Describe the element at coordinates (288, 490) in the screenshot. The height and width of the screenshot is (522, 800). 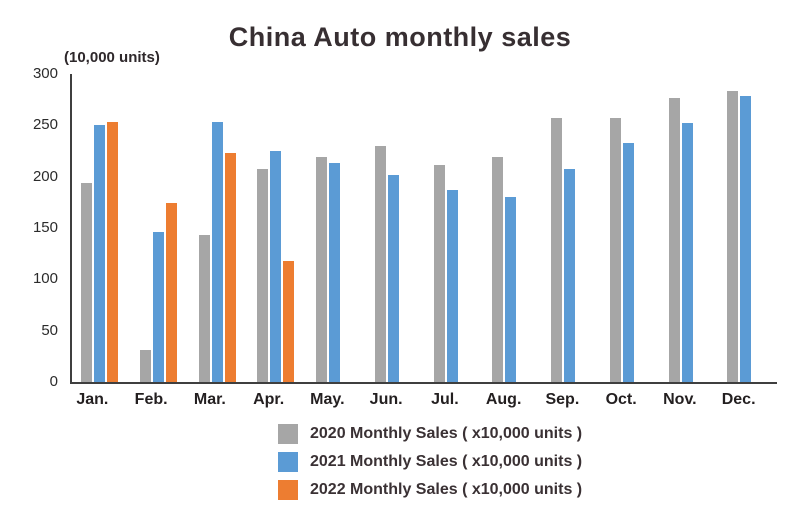
I see `legend-swatch-2022` at that location.